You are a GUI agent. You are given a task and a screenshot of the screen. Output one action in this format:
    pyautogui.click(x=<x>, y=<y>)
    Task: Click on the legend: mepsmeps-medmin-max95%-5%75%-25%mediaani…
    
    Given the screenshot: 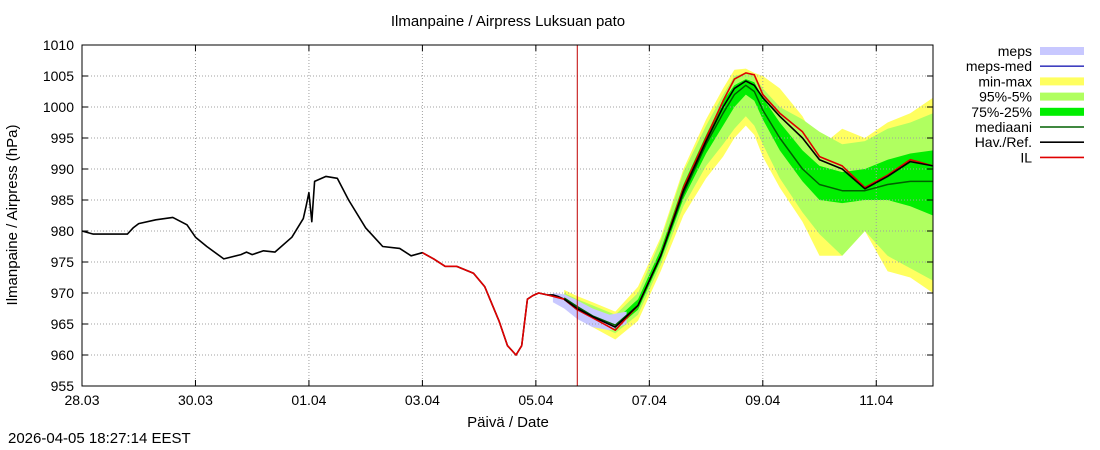 What is the action you would take?
    pyautogui.click(x=1025, y=104)
    